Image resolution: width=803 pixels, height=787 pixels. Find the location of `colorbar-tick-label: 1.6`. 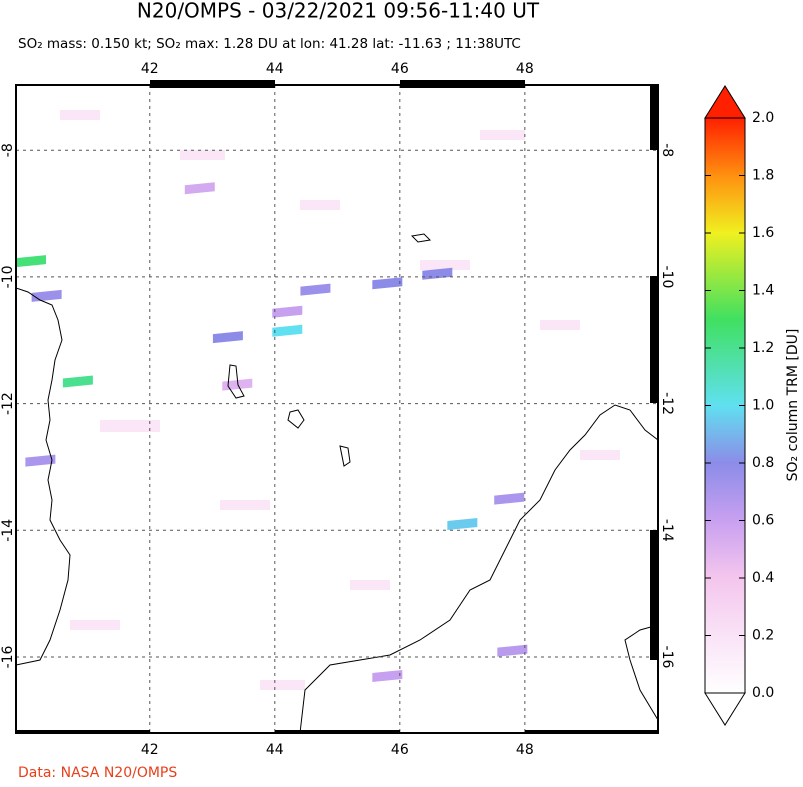

colorbar-tick-label: 1.6 is located at coordinates (763, 233).